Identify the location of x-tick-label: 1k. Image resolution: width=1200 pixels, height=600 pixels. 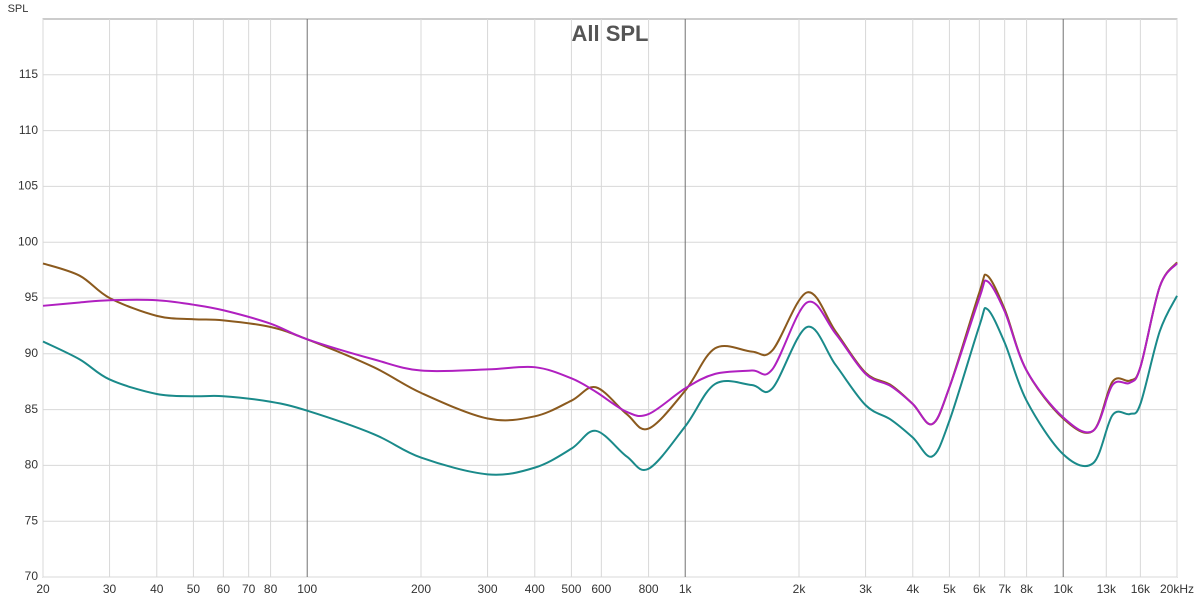
(686, 589).